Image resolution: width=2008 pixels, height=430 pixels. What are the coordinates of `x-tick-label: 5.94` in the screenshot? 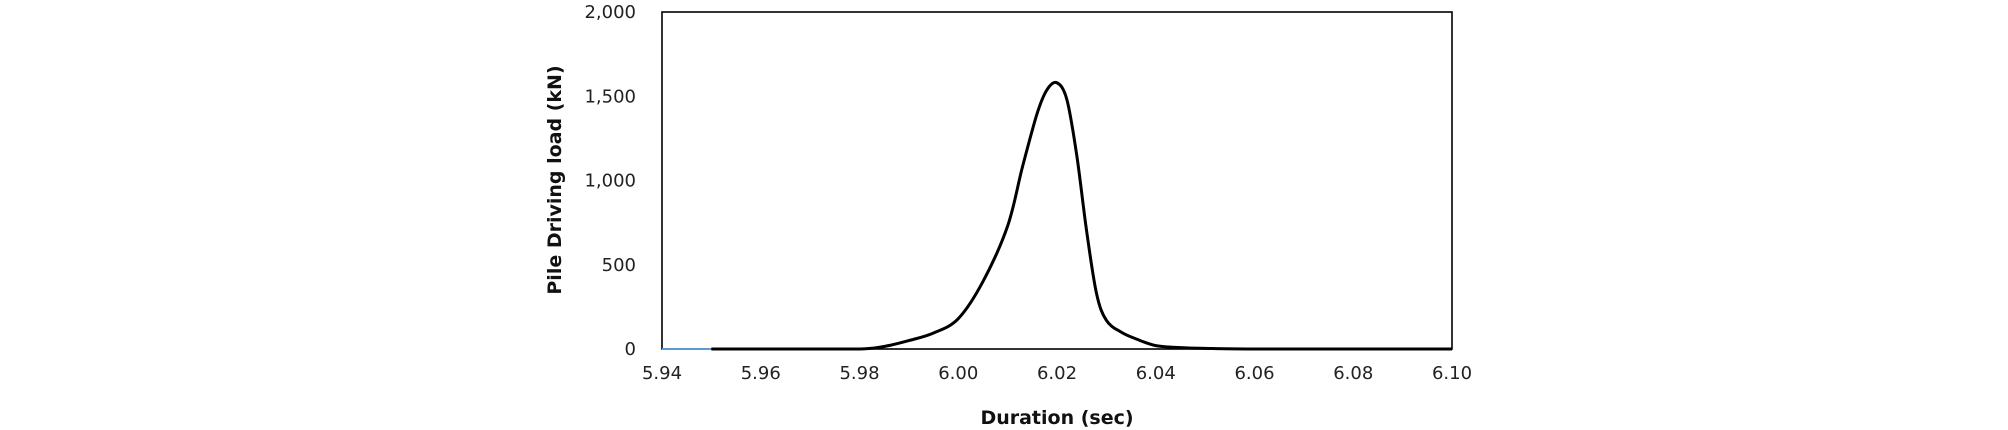 It's located at (662, 373).